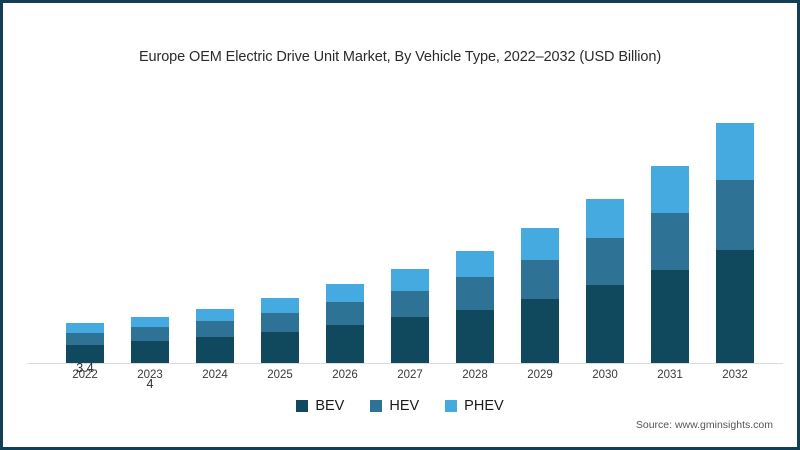 This screenshot has height=450, width=800. I want to click on x-tick-2030: 2030, so click(605, 375).